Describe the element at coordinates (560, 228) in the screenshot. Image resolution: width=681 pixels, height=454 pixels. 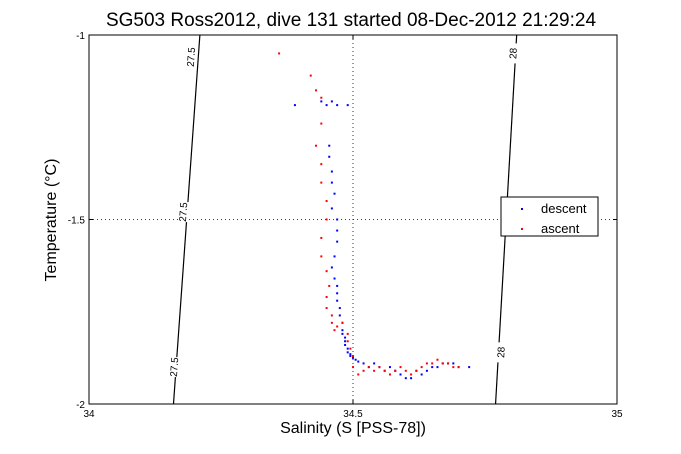
I see `legend-ascent-label: ascent` at that location.